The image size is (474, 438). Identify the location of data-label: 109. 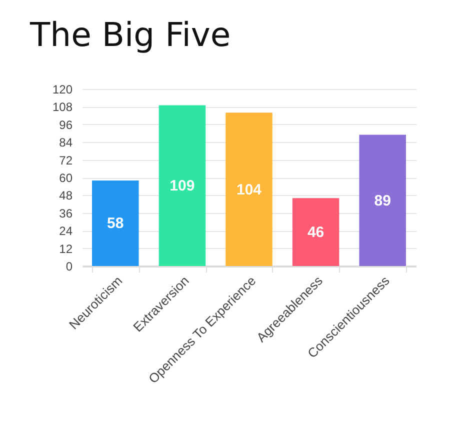
(182, 186).